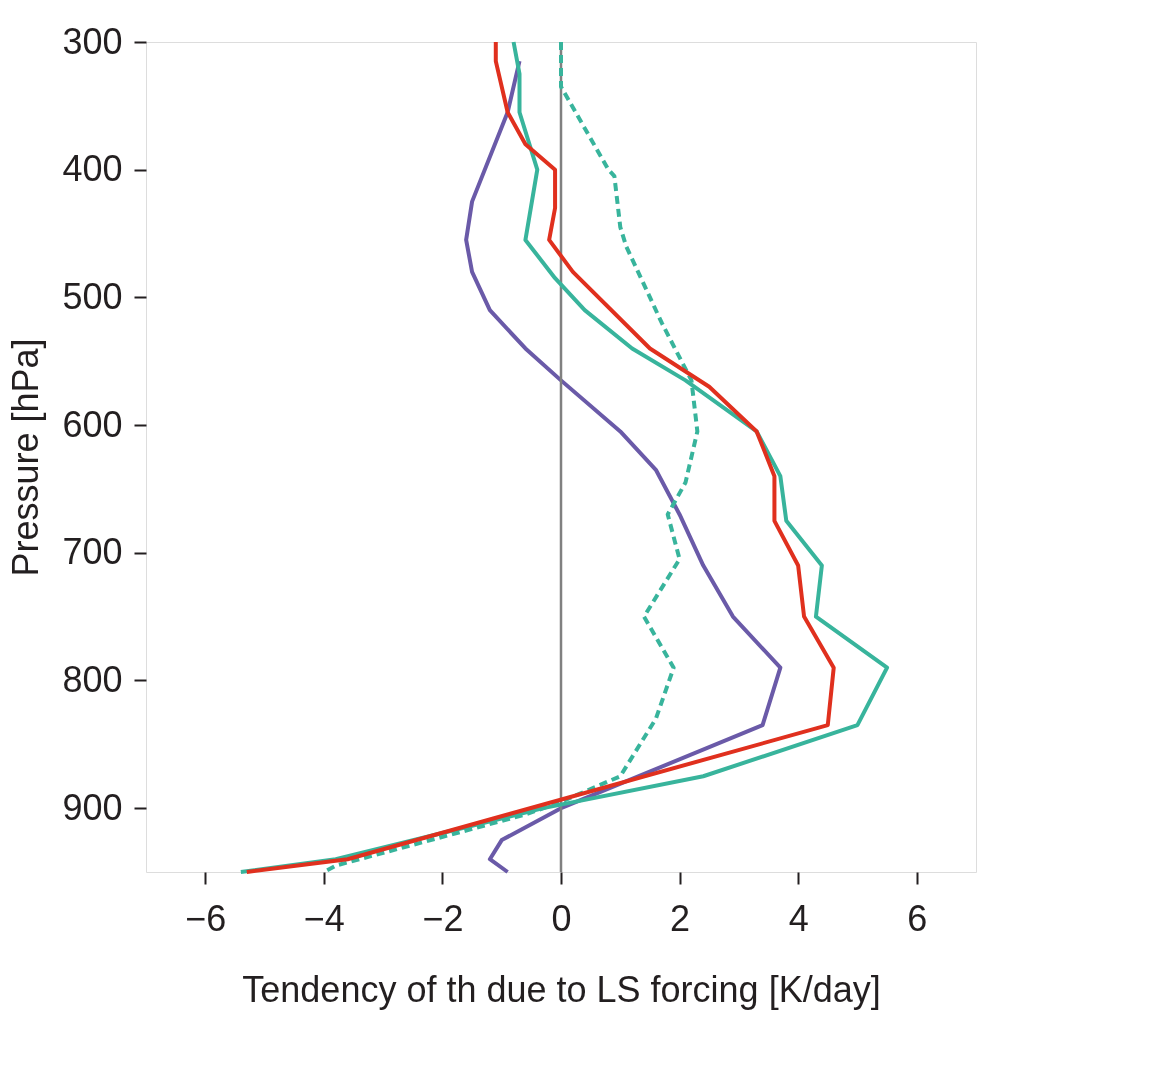 Image resolution: width=1157 pixels, height=1091 pixels. What do you see at coordinates (92, 552) in the screenshot?
I see `y-tick-label: 700` at bounding box center [92, 552].